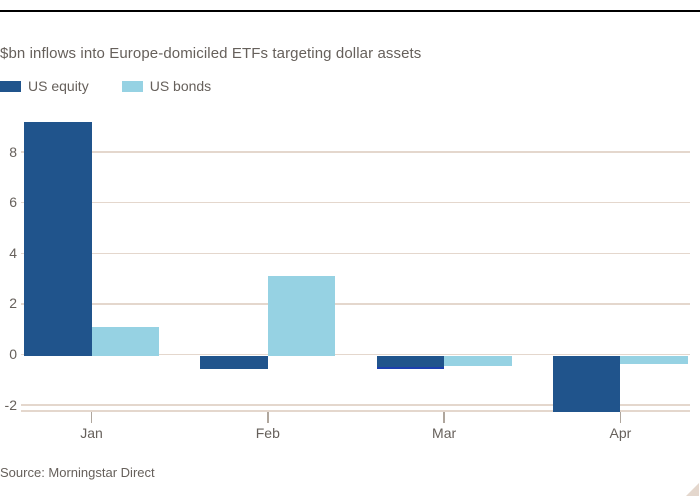 This screenshot has width=700, height=500. What do you see at coordinates (444, 433) in the screenshot?
I see `x-axis-label-mar: Mar` at bounding box center [444, 433].